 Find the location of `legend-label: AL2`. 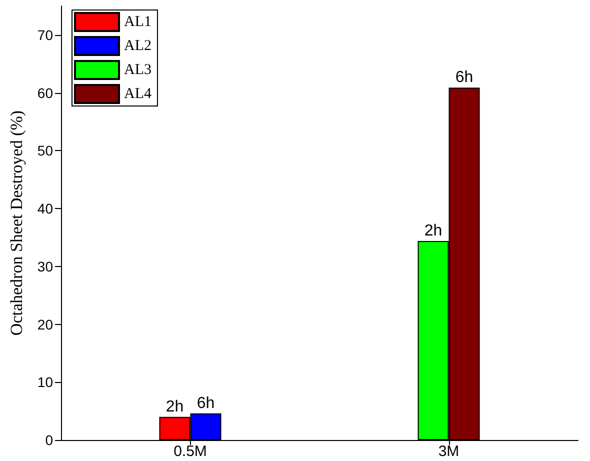

legend-label: AL2 is located at coordinates (138, 46).